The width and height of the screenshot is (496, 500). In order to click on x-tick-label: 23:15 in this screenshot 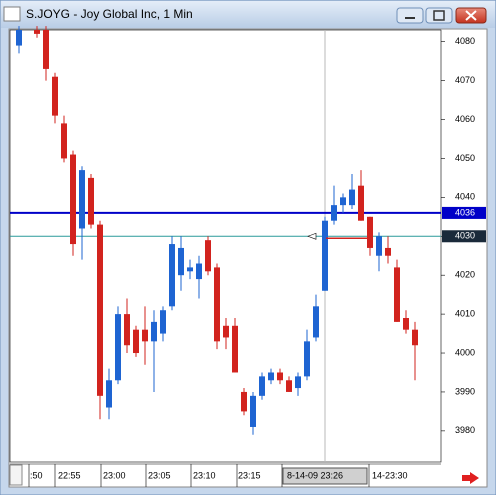, I will do `click(249, 475)`.